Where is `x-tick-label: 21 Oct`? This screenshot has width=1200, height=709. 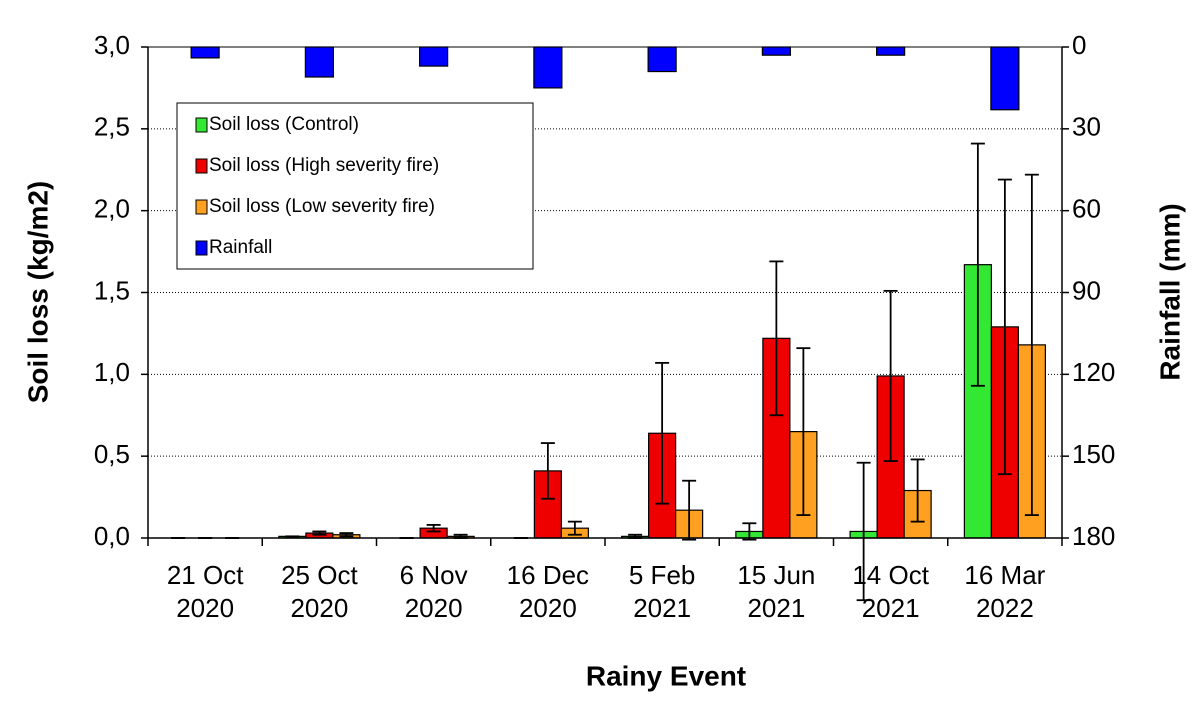 x-tick-label: 21 Oct is located at coordinates (205, 575).